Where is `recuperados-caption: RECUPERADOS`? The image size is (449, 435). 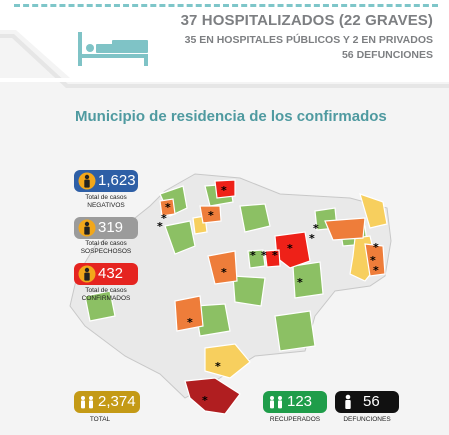
recuperados-caption: RECUPERADOS is located at coordinates (295, 419).